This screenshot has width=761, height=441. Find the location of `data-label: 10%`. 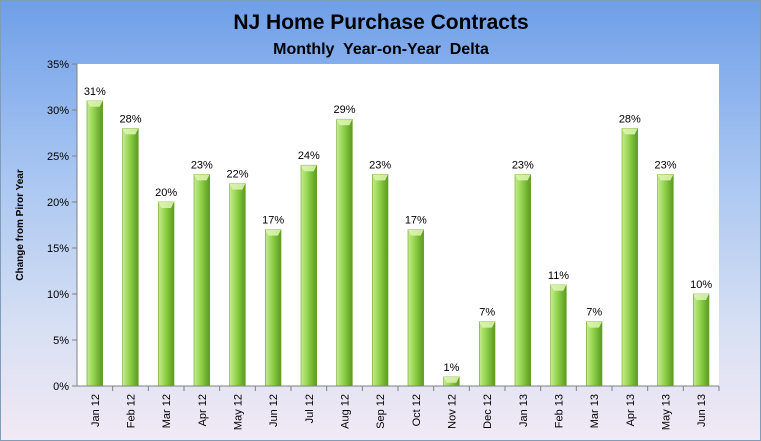

data-label: 10% is located at coordinates (701, 285).